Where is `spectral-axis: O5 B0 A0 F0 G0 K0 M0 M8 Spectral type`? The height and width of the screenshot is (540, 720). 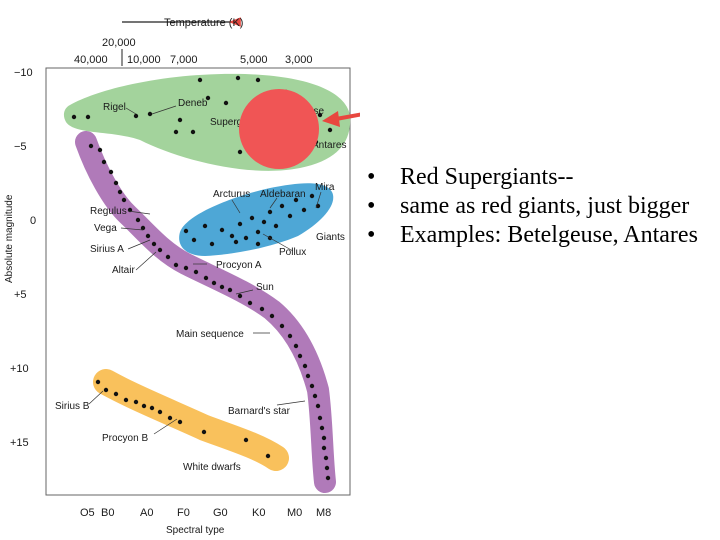
spectral-axis: O5 B0 A0 F0 G0 K0 M0 M8 Spectral type is located at coordinates (205, 521).